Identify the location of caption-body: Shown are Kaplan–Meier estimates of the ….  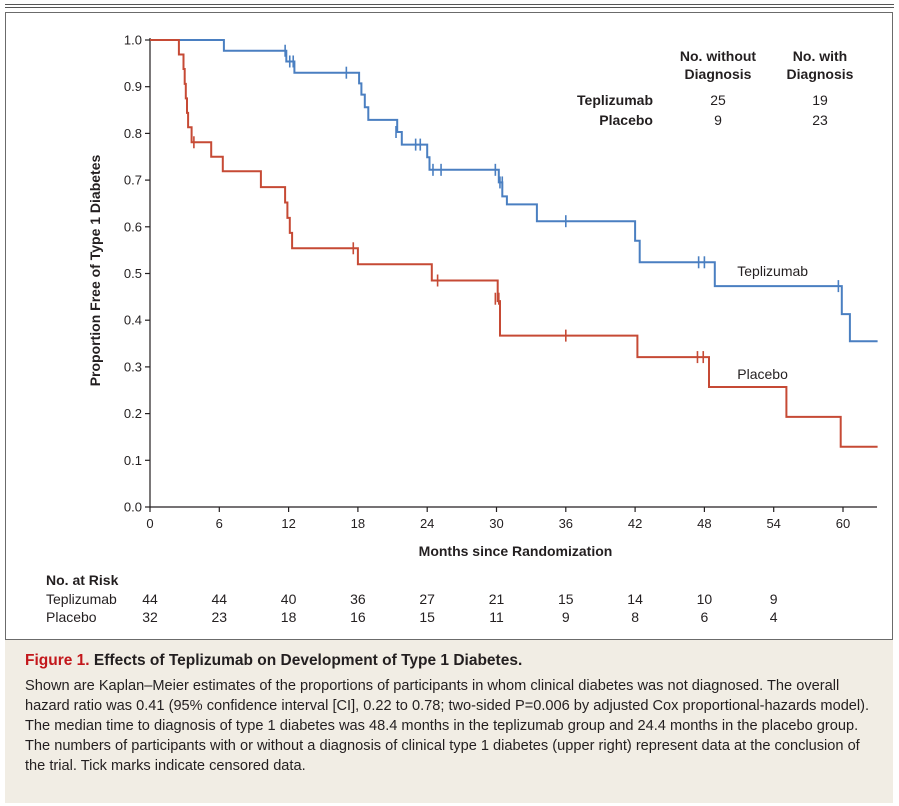
(447, 726).